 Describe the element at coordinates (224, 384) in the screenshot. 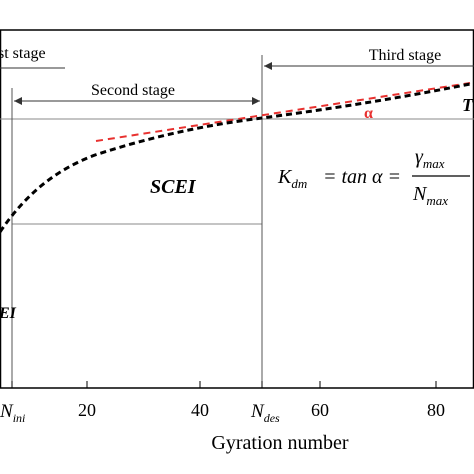

I see `x-axis-ticks` at that location.